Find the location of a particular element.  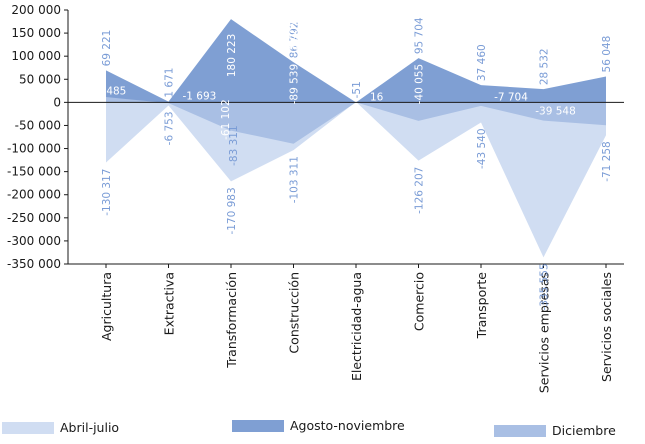

data-label-abril-julio: -170 983 is located at coordinates (232, 210).